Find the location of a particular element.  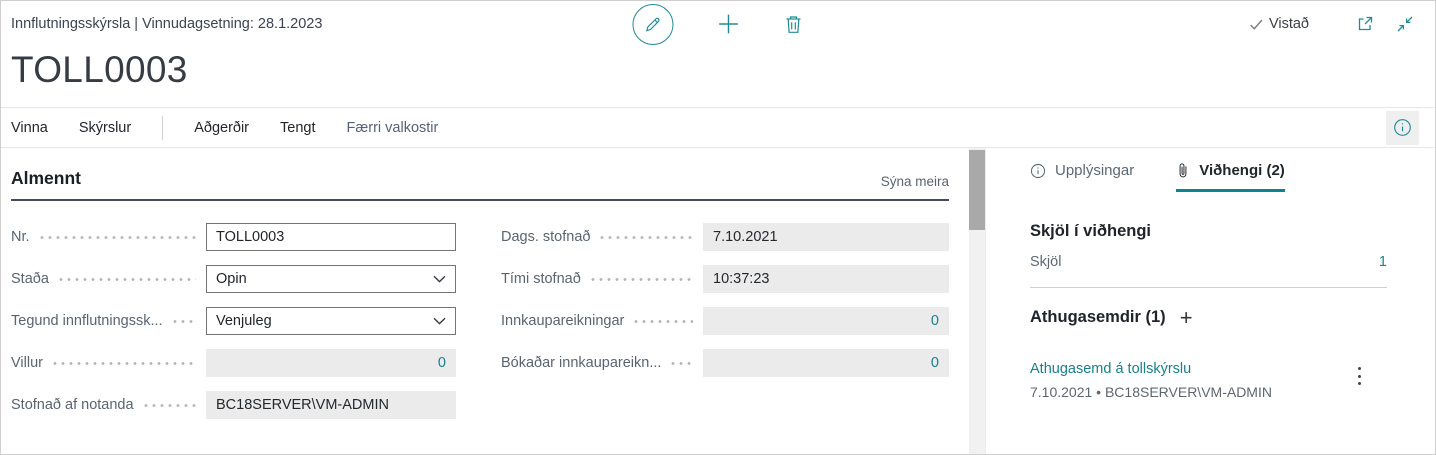

tab-upplysingar: Upplýsingar is located at coordinates (1082, 177).